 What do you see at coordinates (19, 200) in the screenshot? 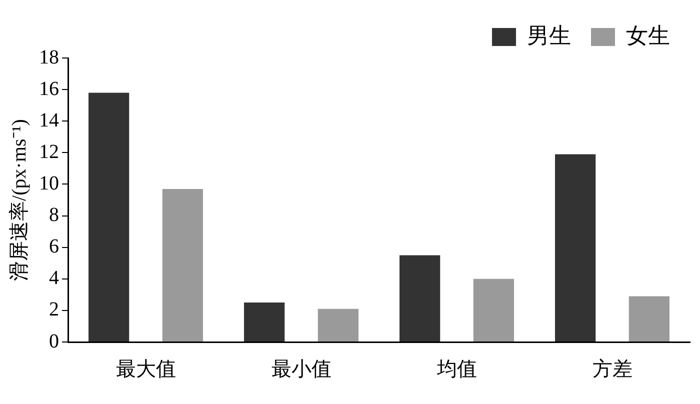
I see `y-axis-title: 滑屏速率/(px·ms⁻¹)` at bounding box center [19, 200].